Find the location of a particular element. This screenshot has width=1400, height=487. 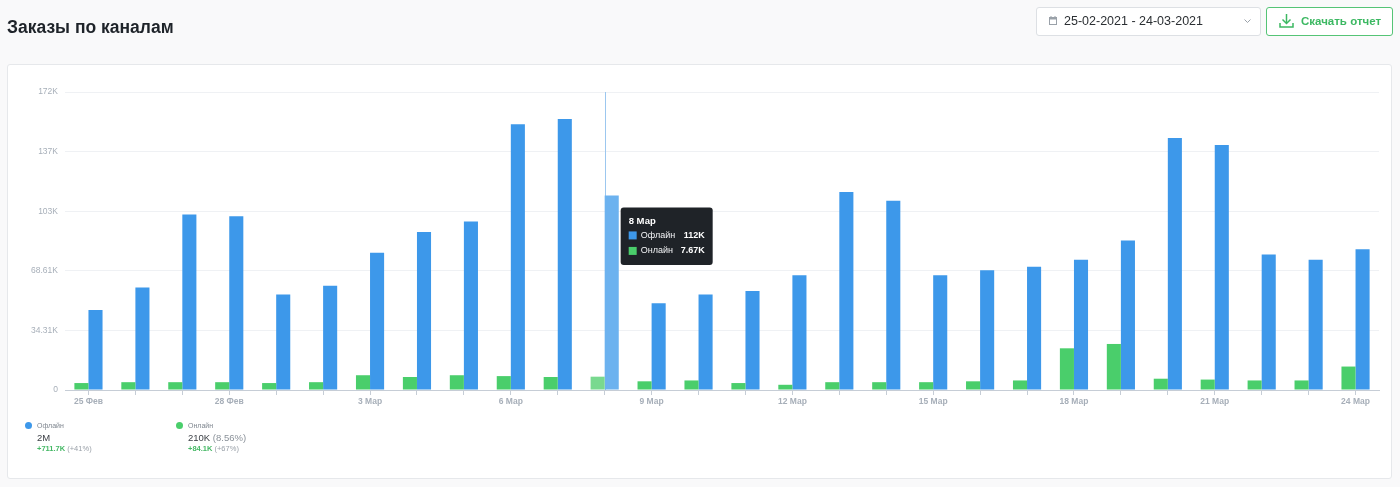

annotation: 112K is located at coordinates (694, 234).